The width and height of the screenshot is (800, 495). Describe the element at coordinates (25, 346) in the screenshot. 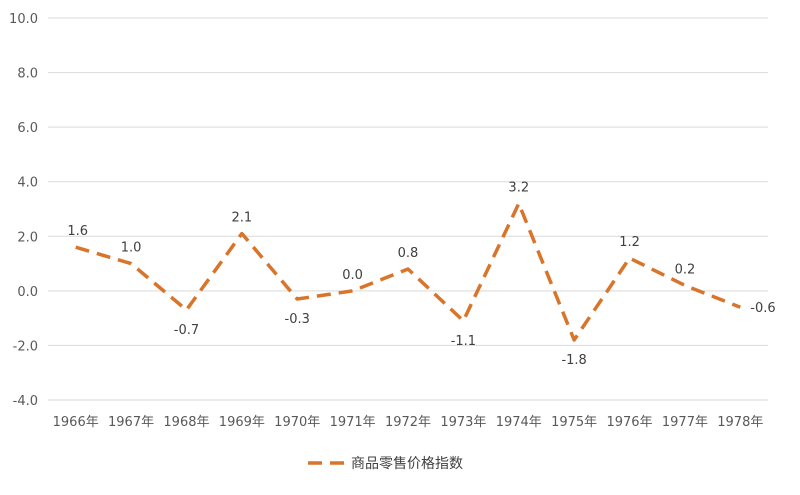

I see `y-tick-label: -2.0` at that location.